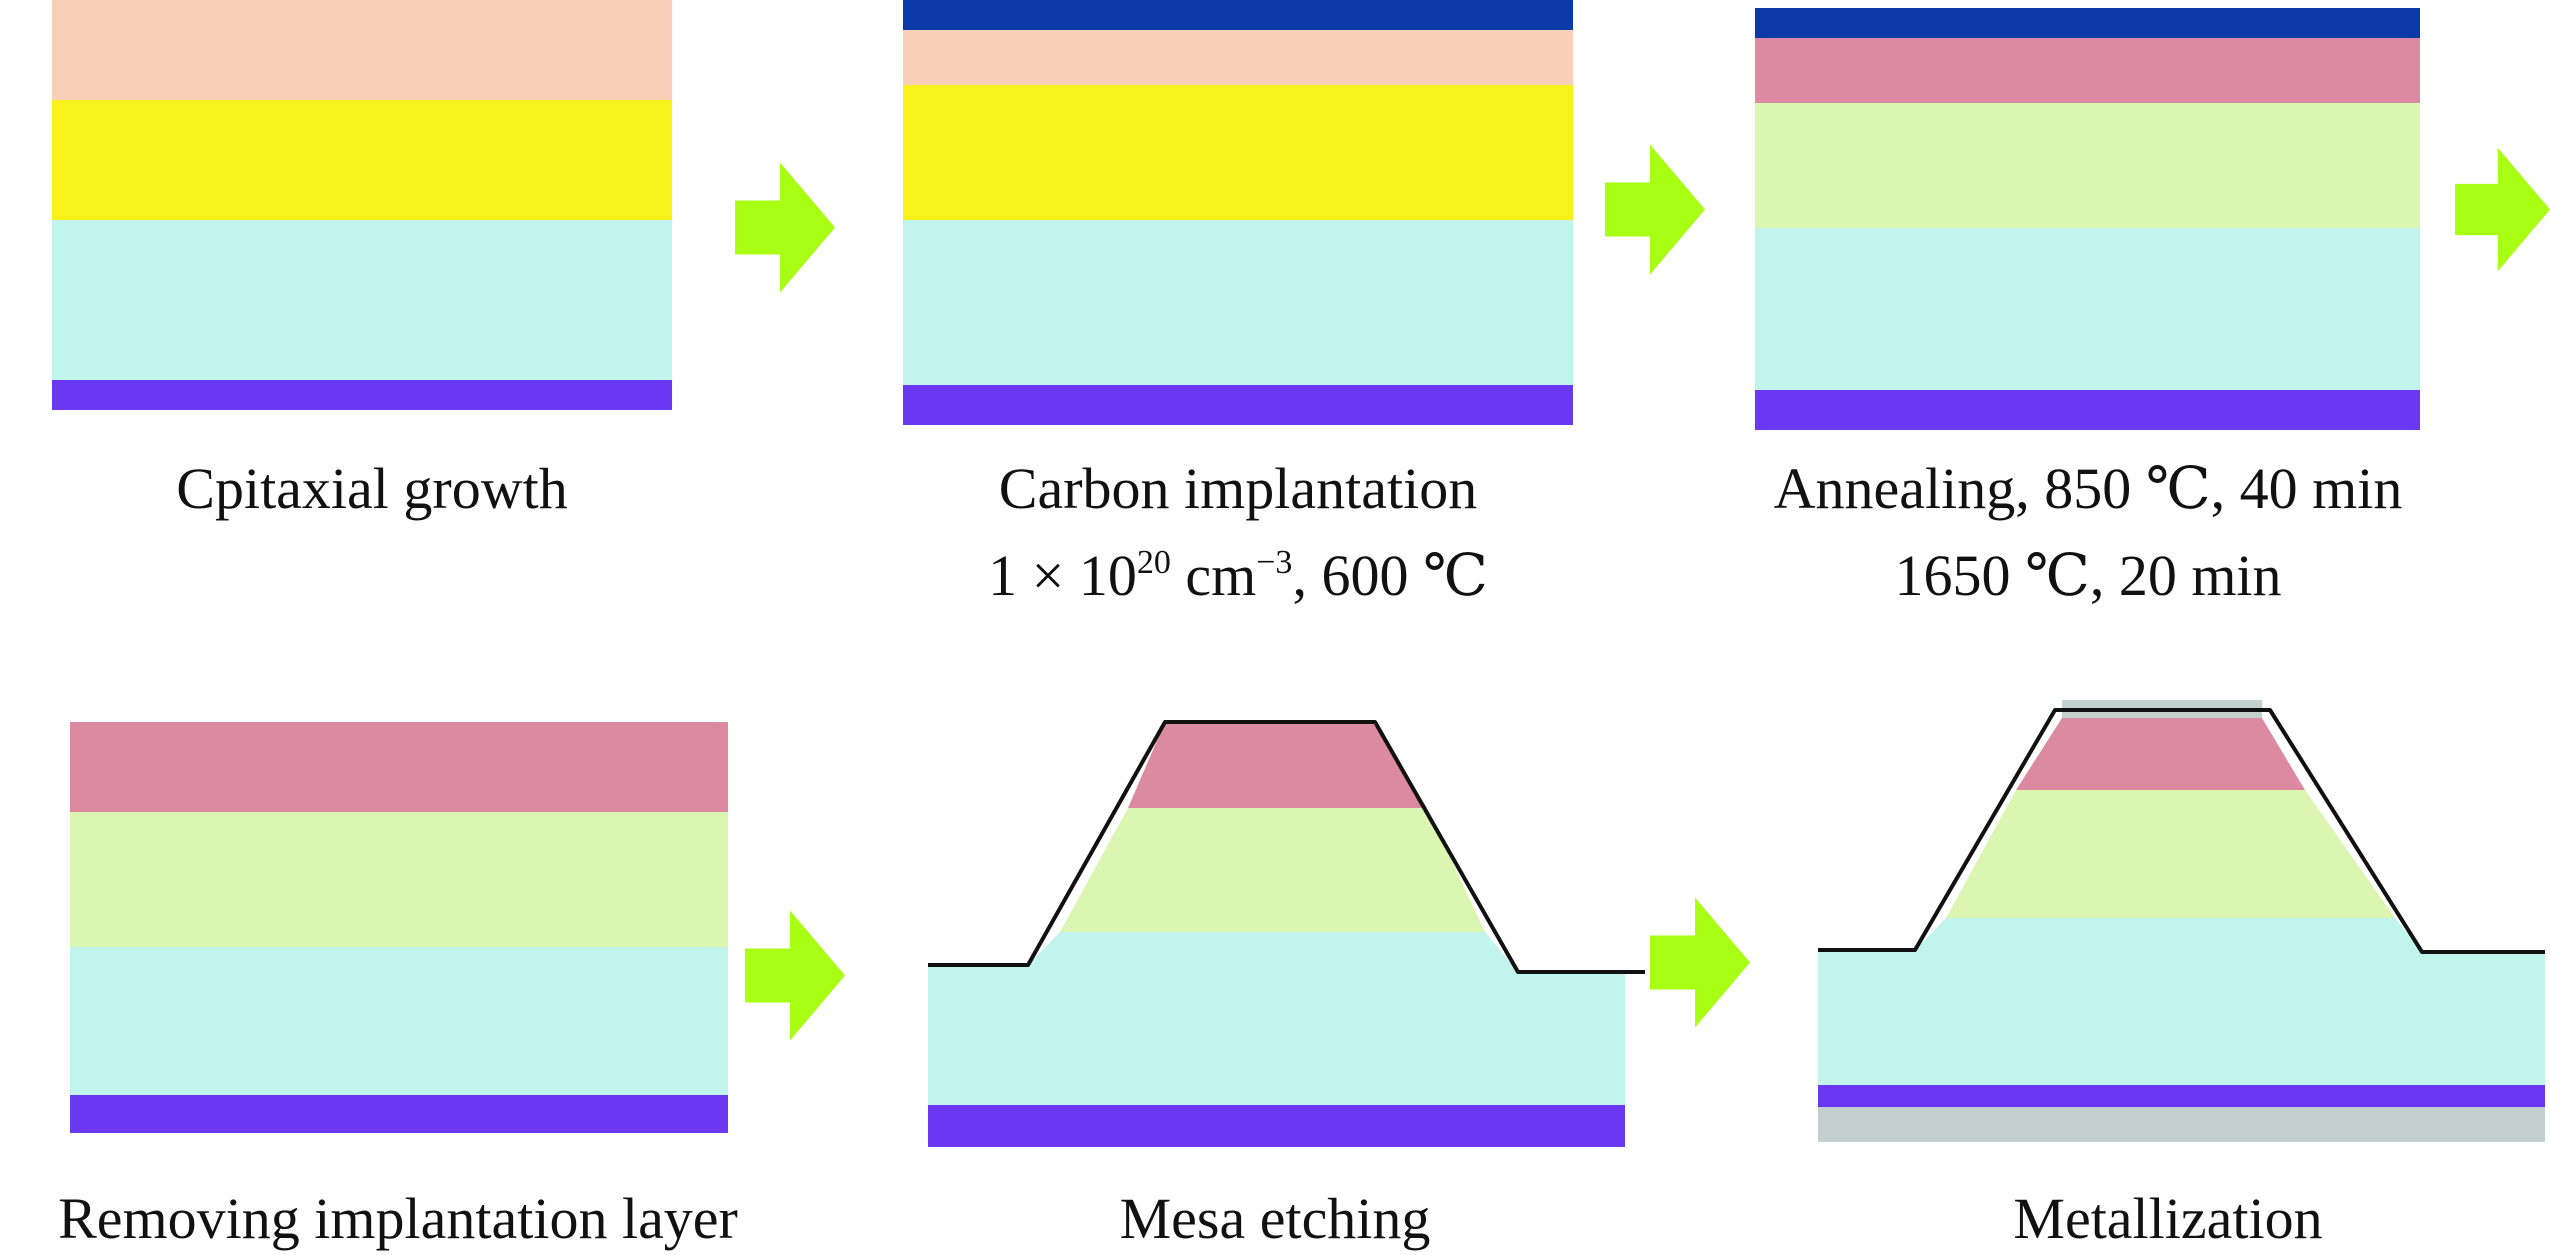  What do you see at coordinates (1275, 1218) in the screenshot?
I see `step-5-label: Mesa etching` at bounding box center [1275, 1218].